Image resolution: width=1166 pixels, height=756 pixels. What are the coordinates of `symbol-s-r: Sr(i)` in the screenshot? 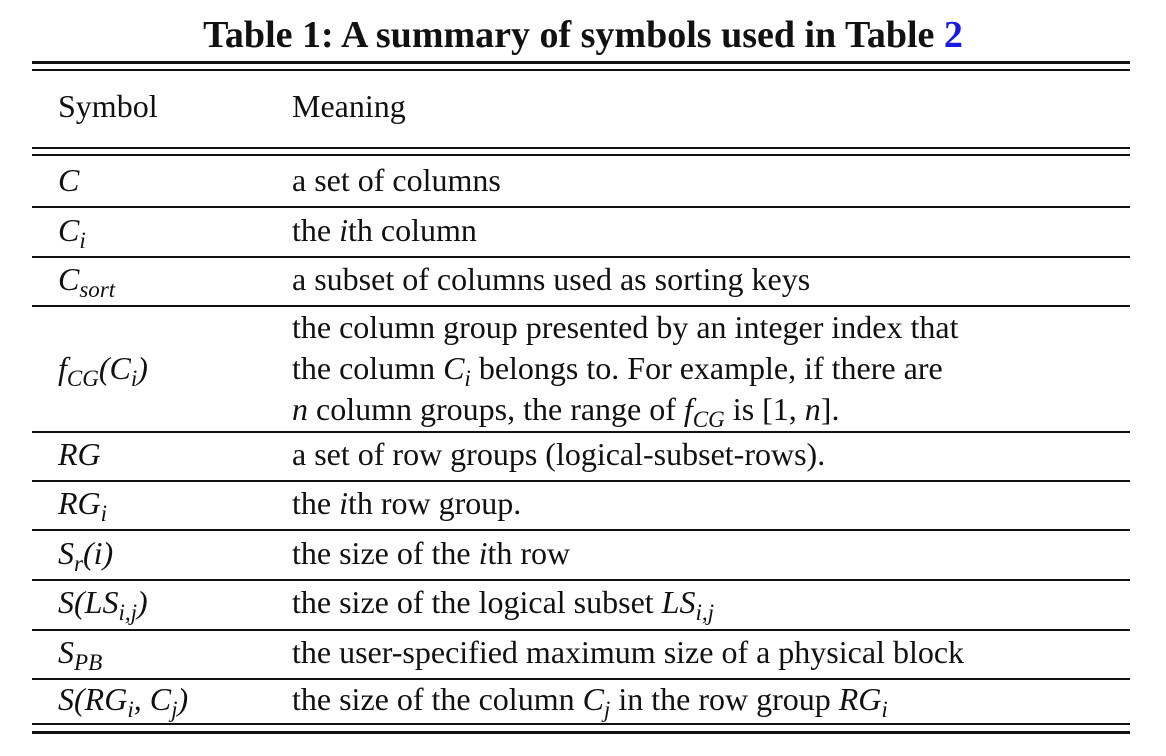 It's located at (86, 555).